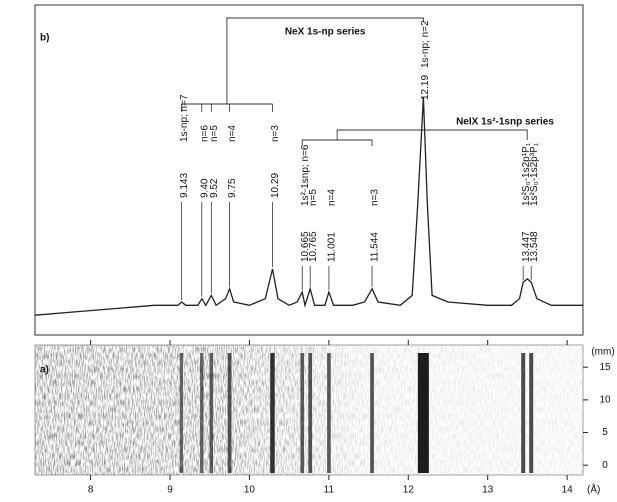 Image resolution: width=617 pixels, height=502 pixels. What do you see at coordinates (232, 188) in the screenshot?
I see `line-label: 9.75` at bounding box center [232, 188].